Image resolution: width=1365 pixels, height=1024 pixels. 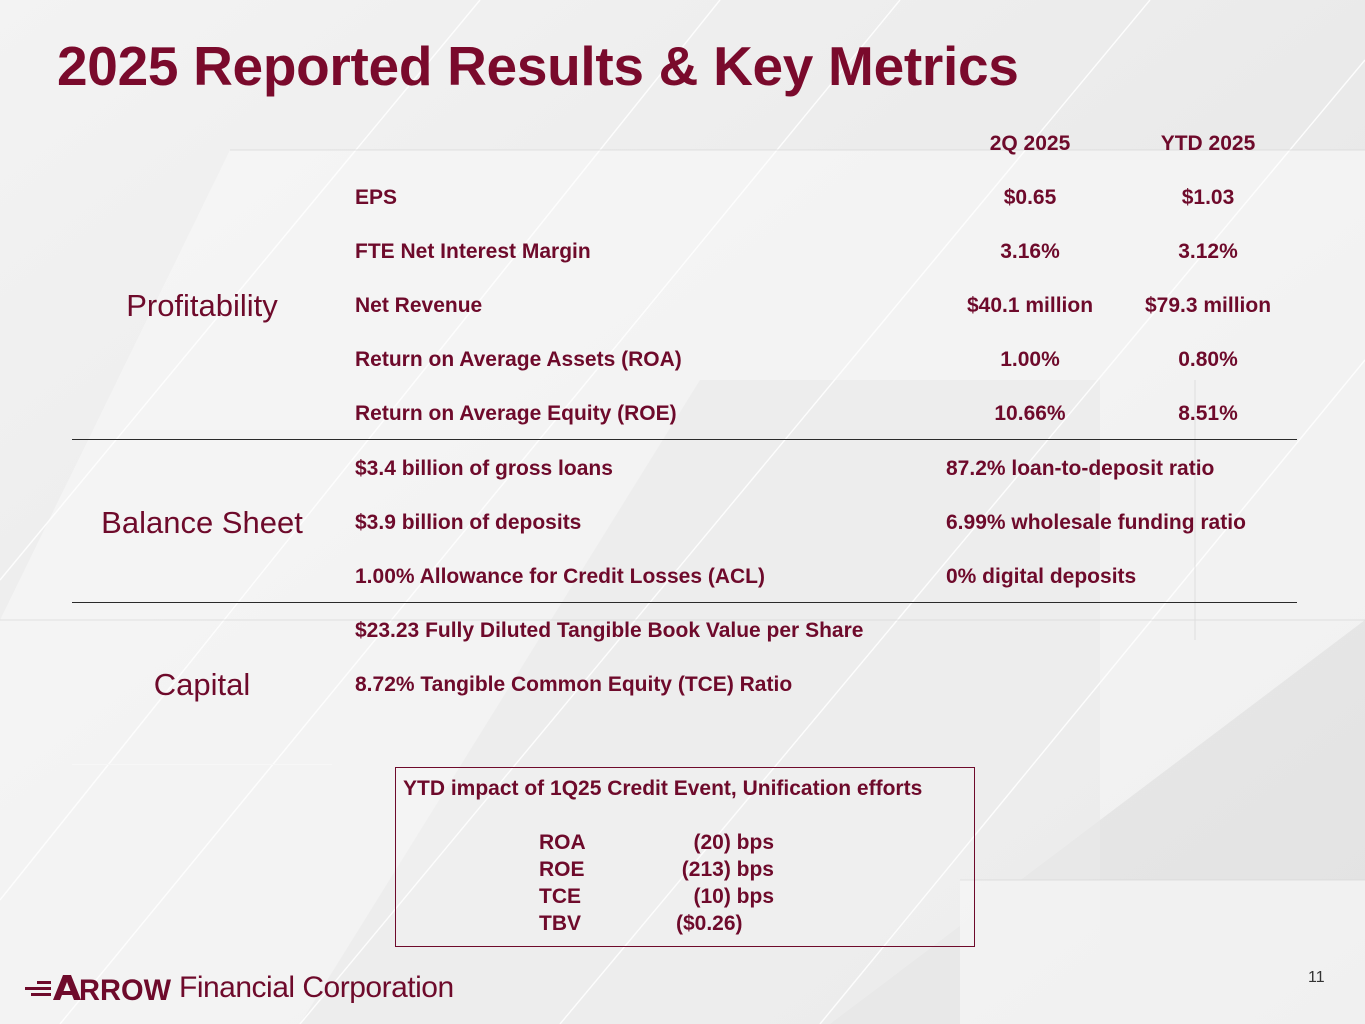 What do you see at coordinates (1030, 359) in the screenshot?
I see `metric-value-2q: 1.00%` at bounding box center [1030, 359].